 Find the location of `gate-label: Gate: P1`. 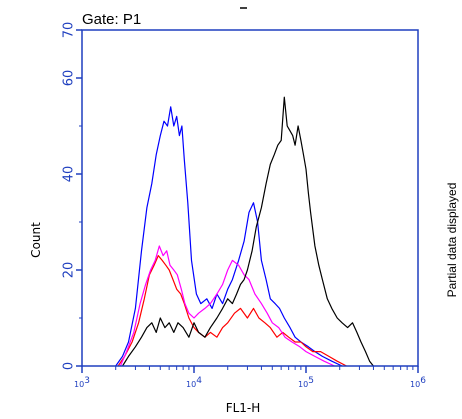

gate-label: Gate: P1 is located at coordinates (111, 19).